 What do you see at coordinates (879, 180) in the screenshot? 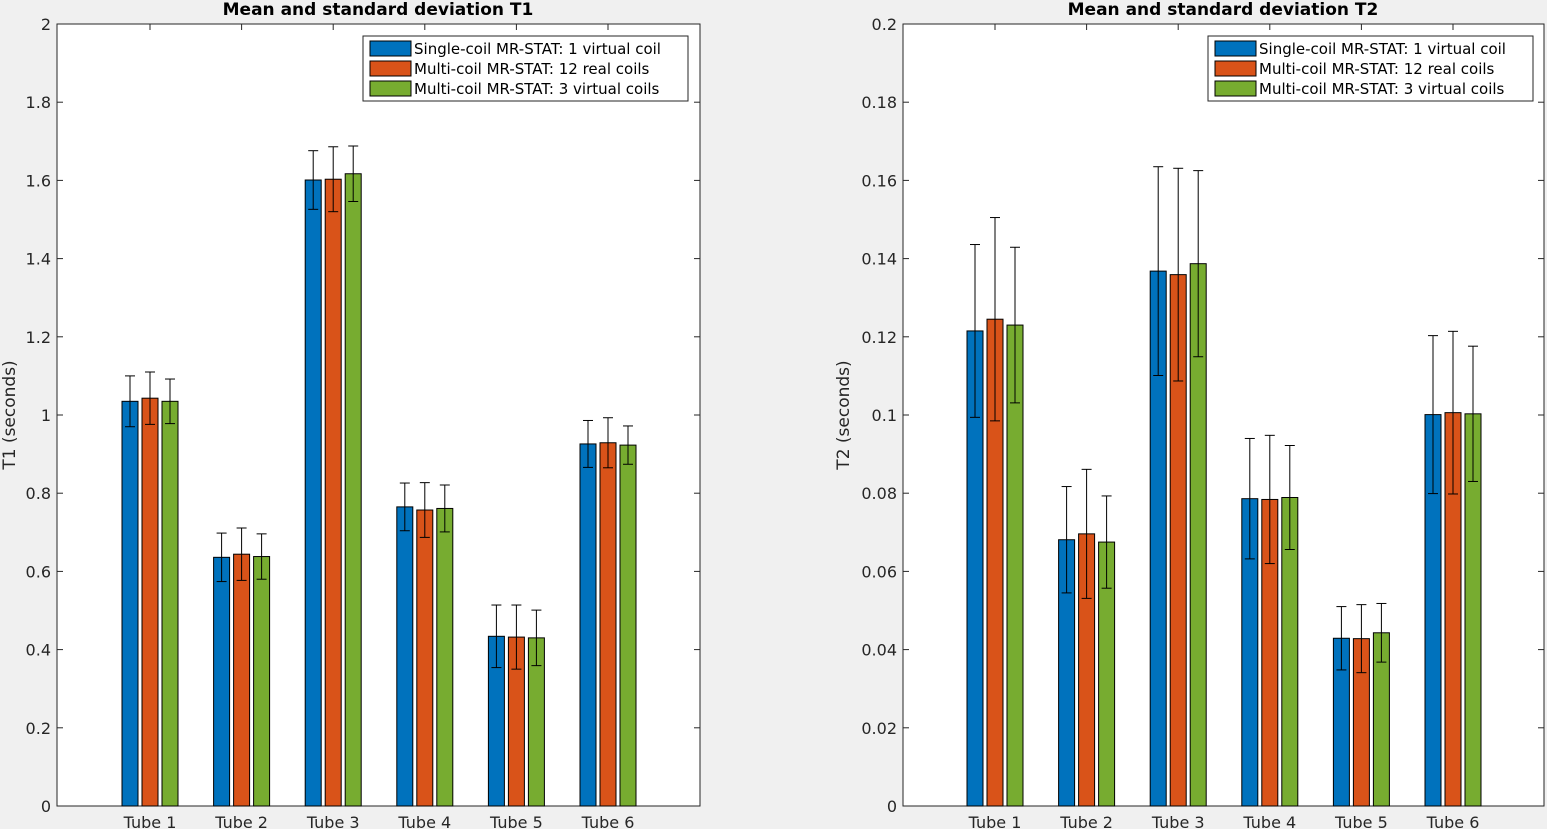
I see `y-tick-label: 0.16` at bounding box center [879, 180].